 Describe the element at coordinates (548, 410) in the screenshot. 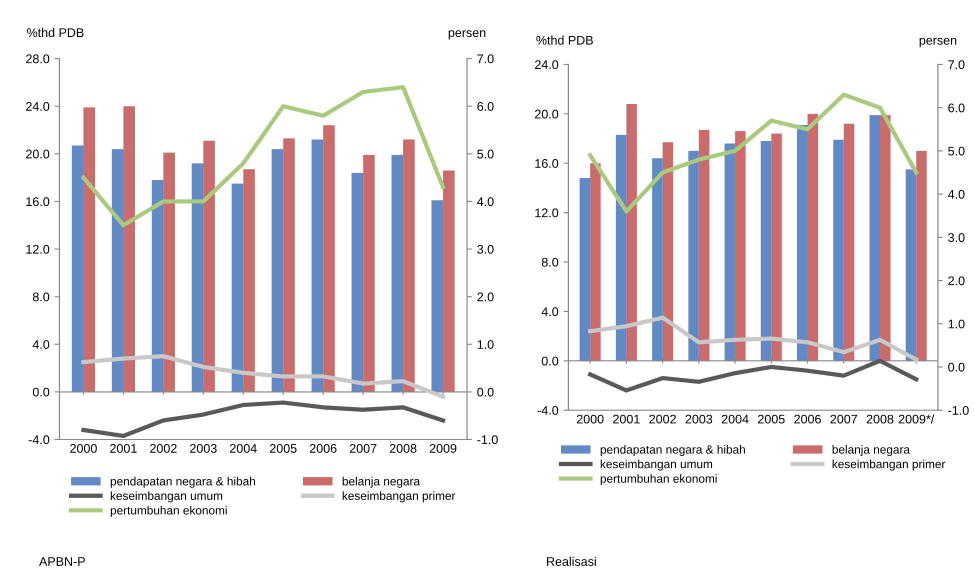

I see `y-tick-label: -4.0` at that location.